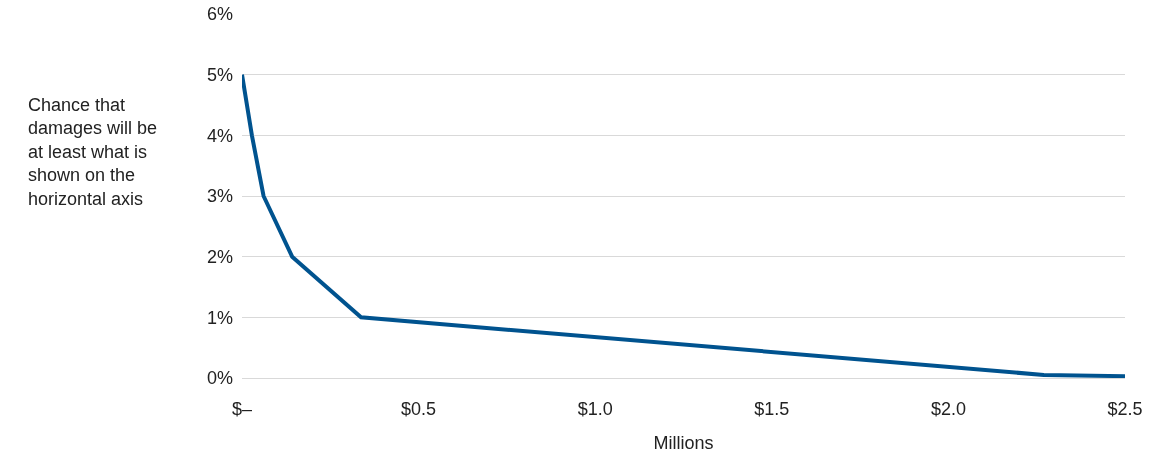  What do you see at coordinates (1125, 408) in the screenshot?
I see `x-tick-label: $2.5` at bounding box center [1125, 408].